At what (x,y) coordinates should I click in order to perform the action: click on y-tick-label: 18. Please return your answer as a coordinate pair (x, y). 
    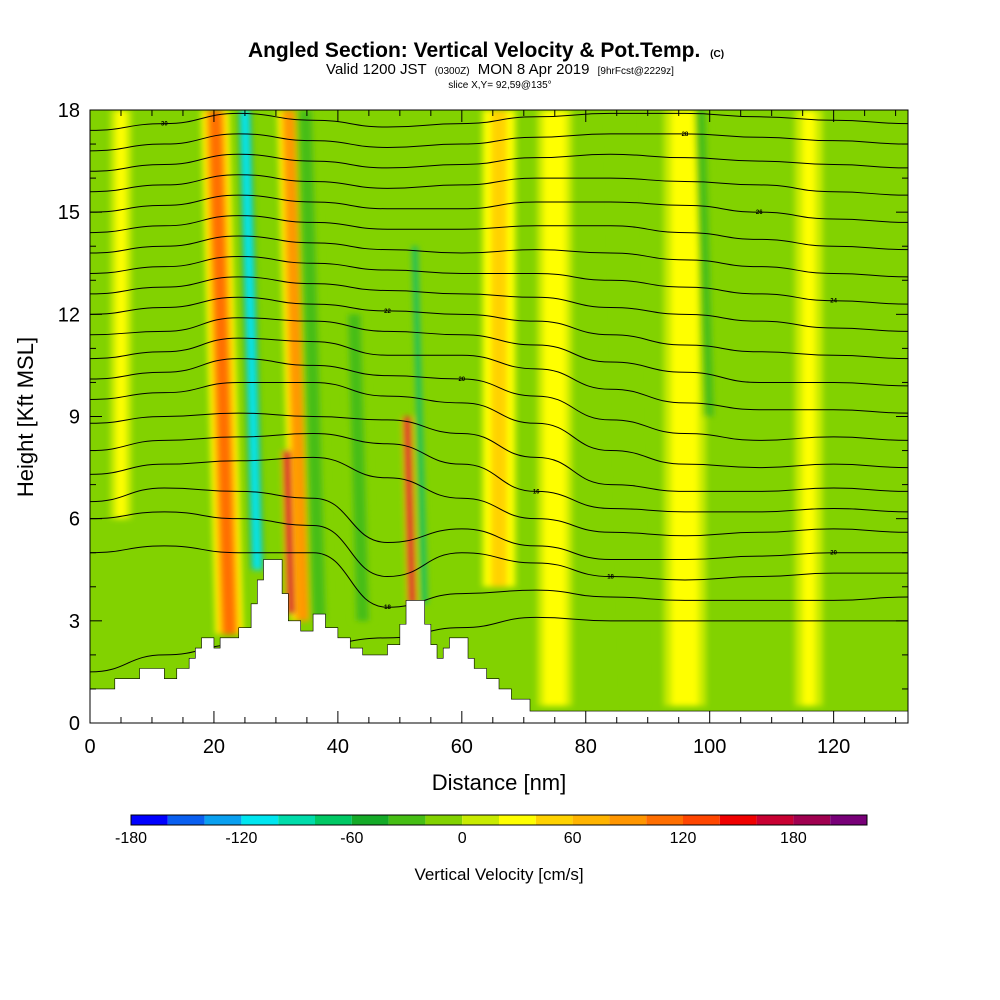
    Looking at the image, I should click on (69, 111).